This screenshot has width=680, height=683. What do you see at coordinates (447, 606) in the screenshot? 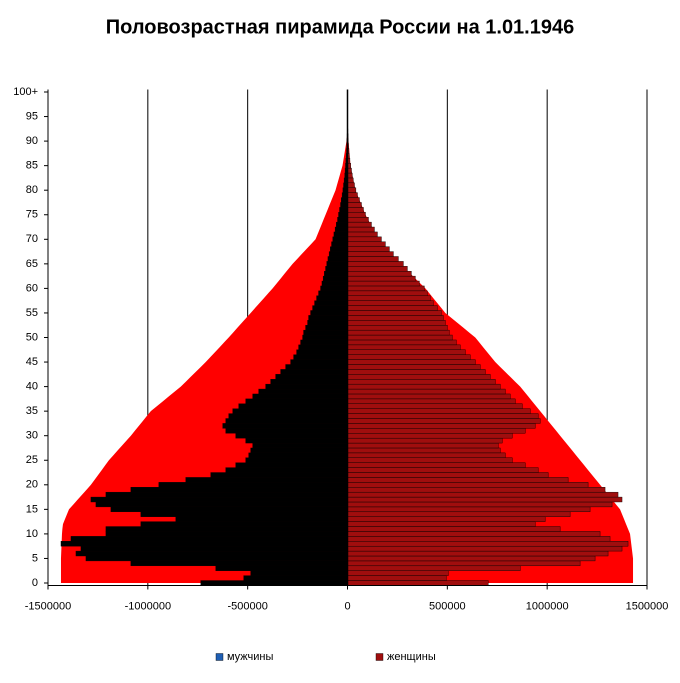
I see `x-tick-label: 500000` at bounding box center [447, 606].